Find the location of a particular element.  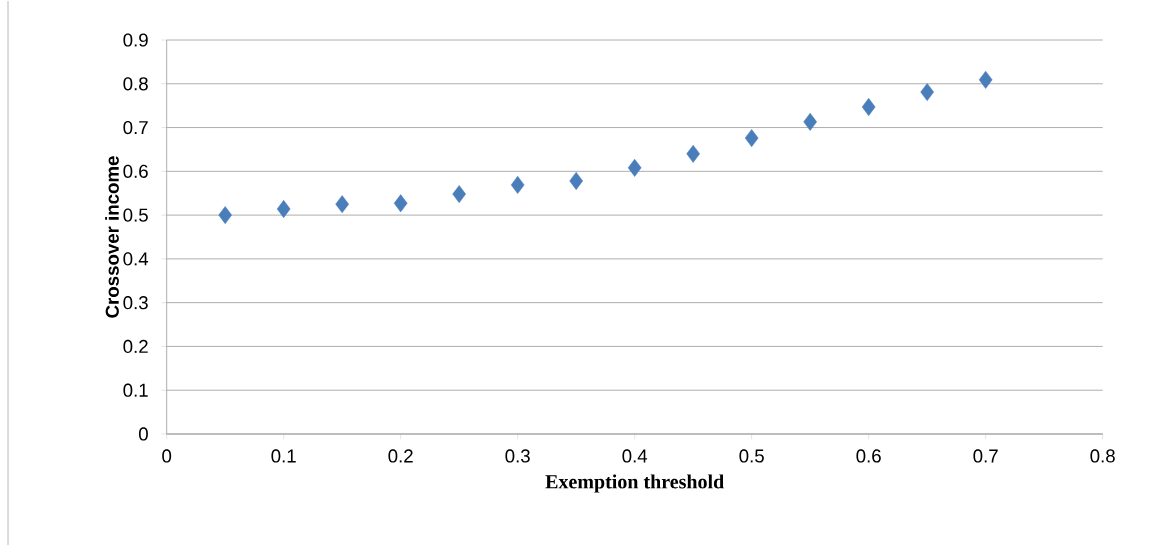

y-axis-title: Crossover income is located at coordinates (112, 237).